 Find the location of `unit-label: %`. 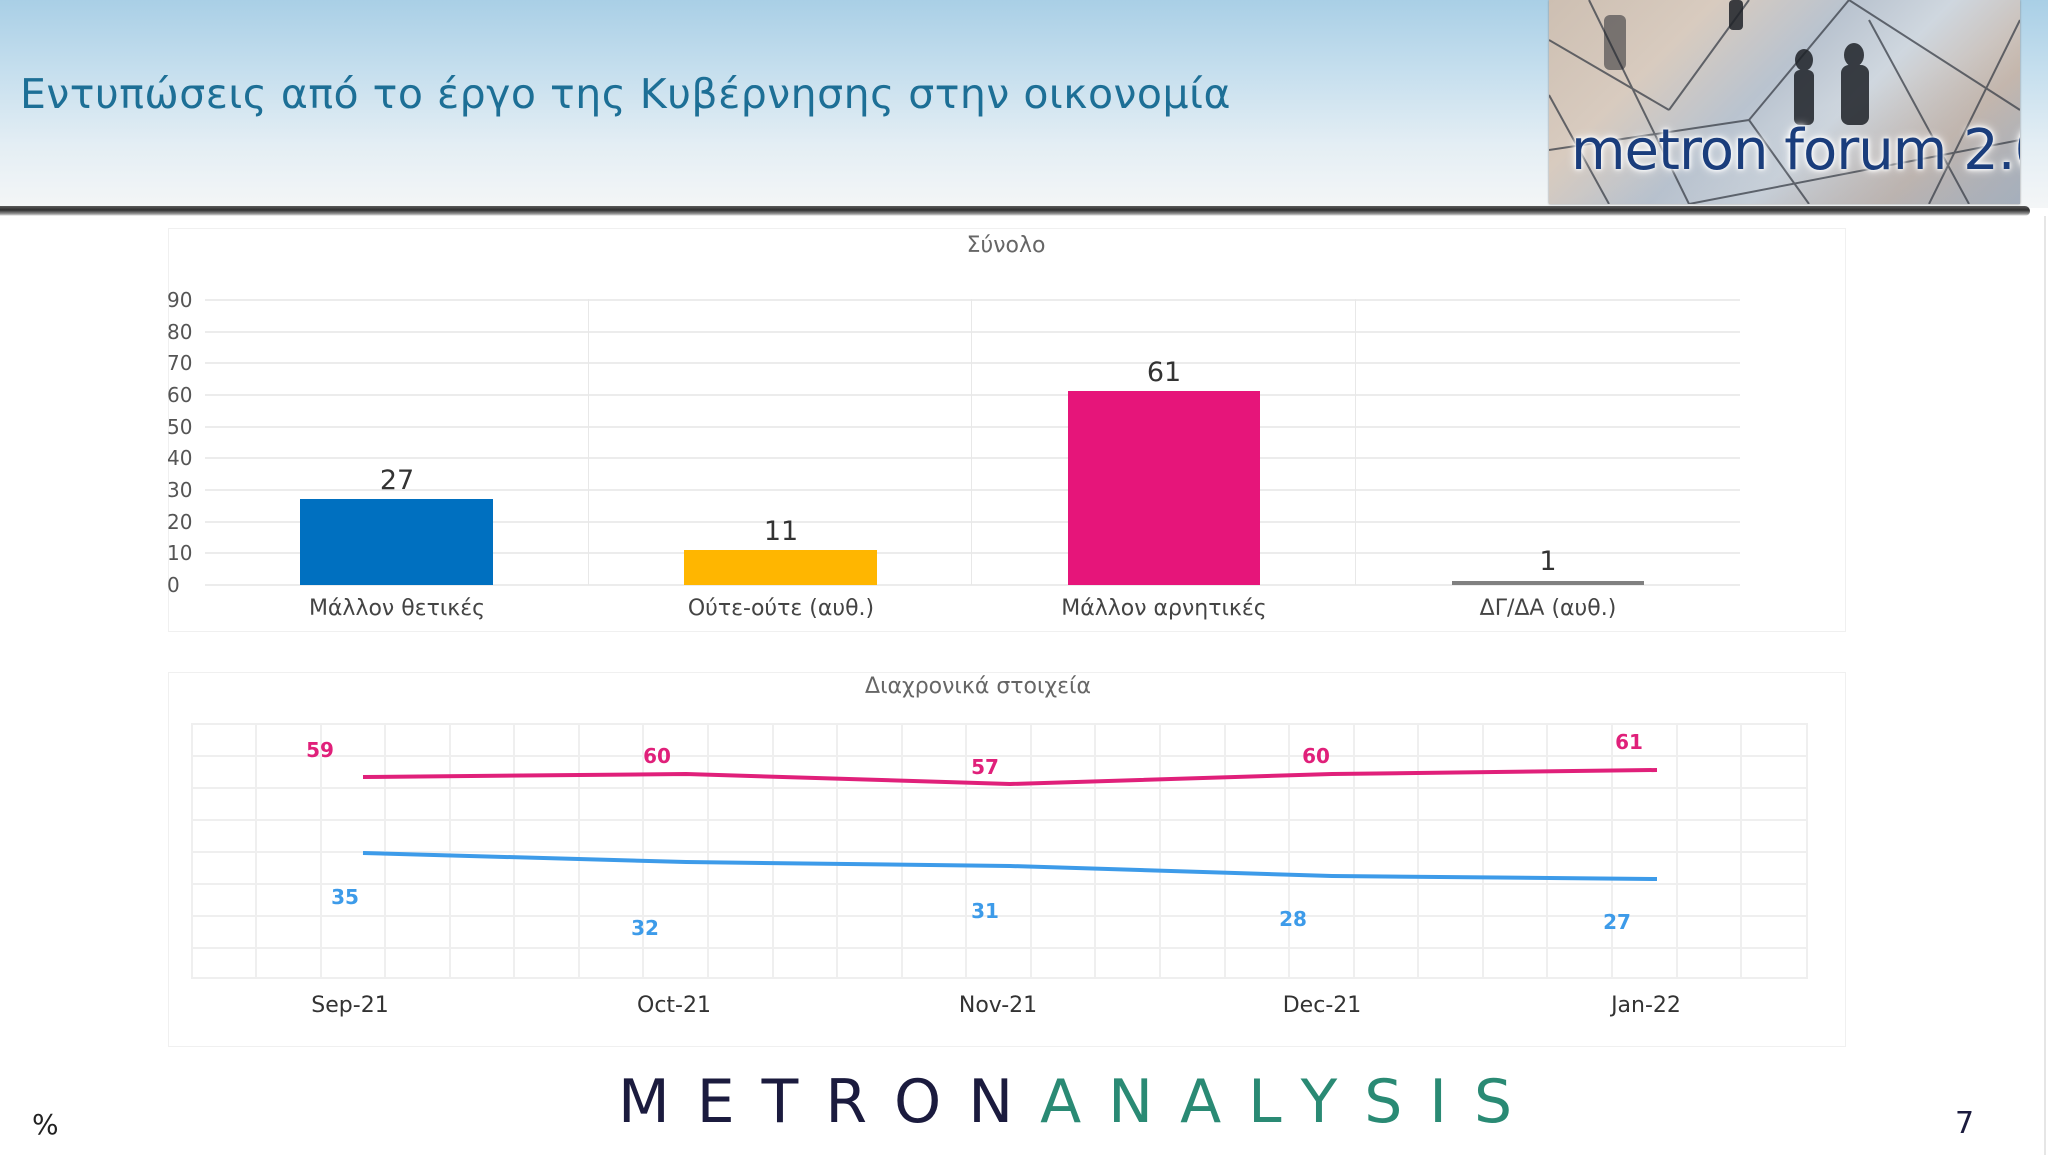

unit-label: % is located at coordinates (45, 1124).